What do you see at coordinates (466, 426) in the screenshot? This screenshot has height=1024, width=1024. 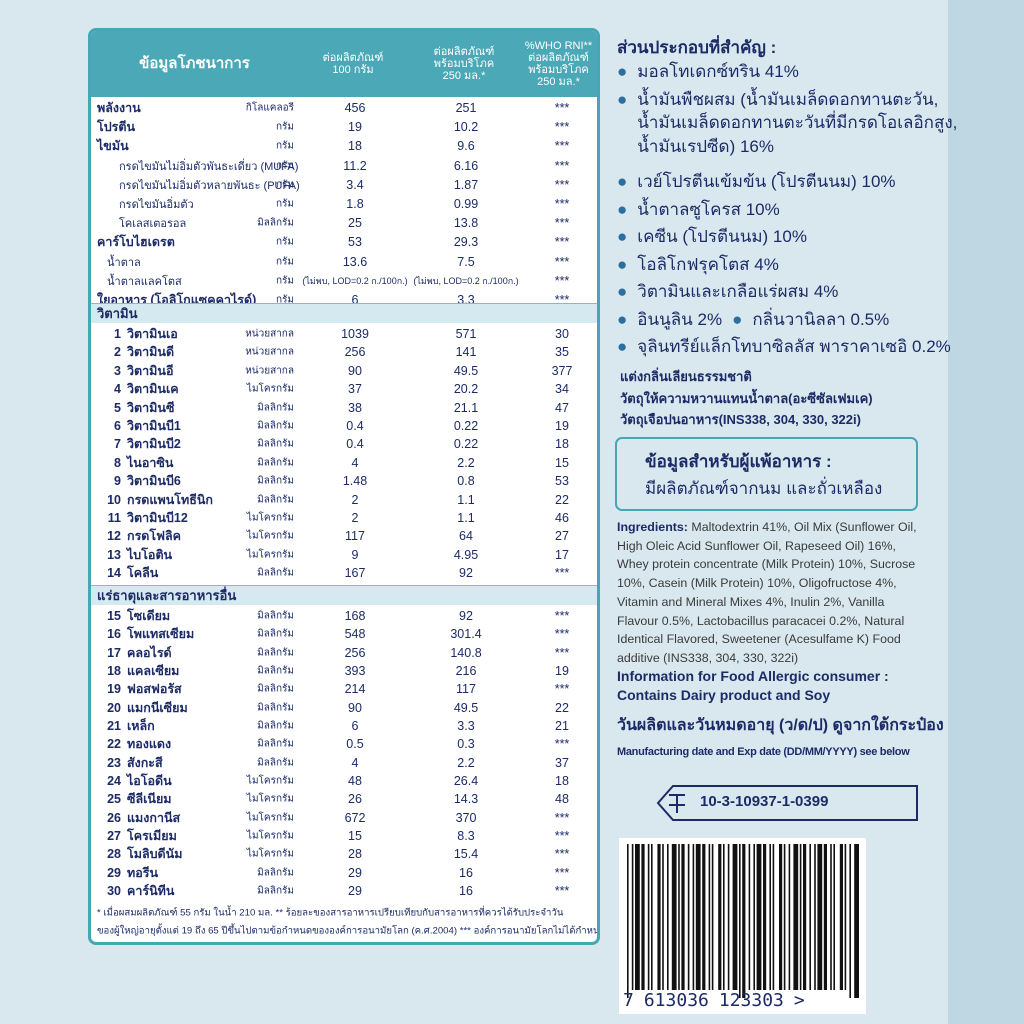 I see `row-value: 0.22` at bounding box center [466, 426].